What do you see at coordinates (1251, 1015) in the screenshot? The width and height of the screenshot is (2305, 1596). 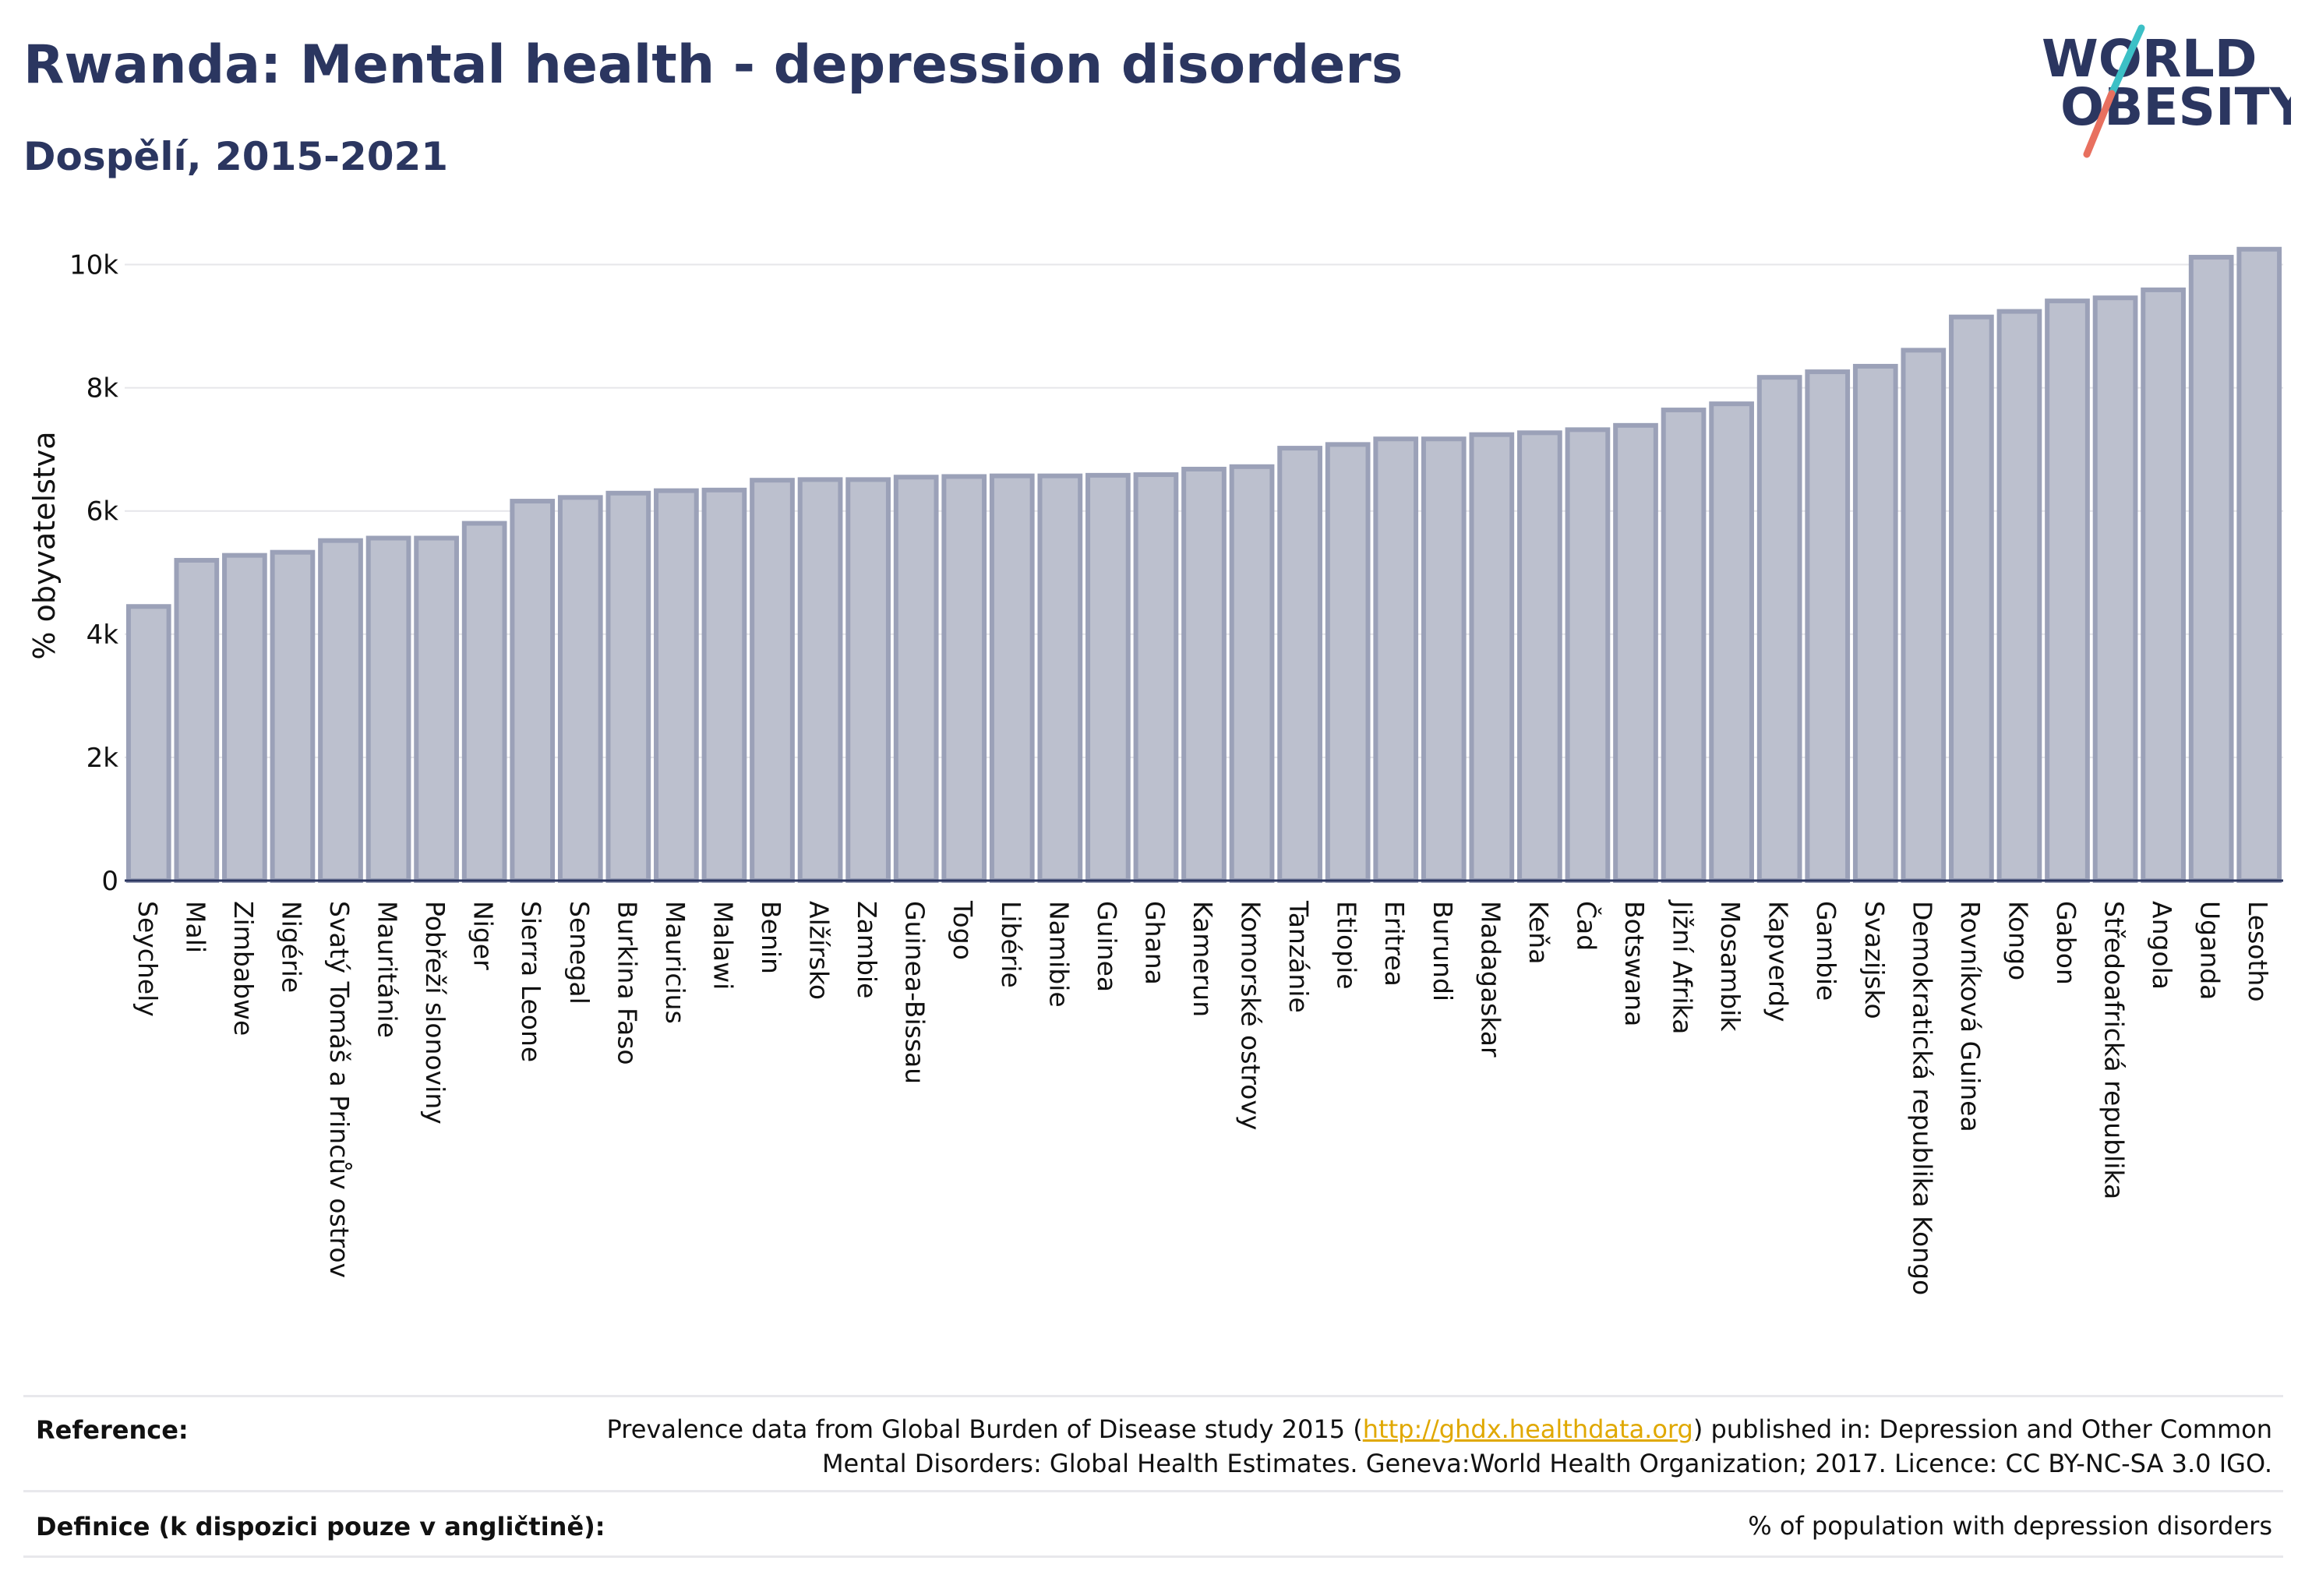 I see `x-tick-label: Komorské ostrovy` at bounding box center [1251, 1015].